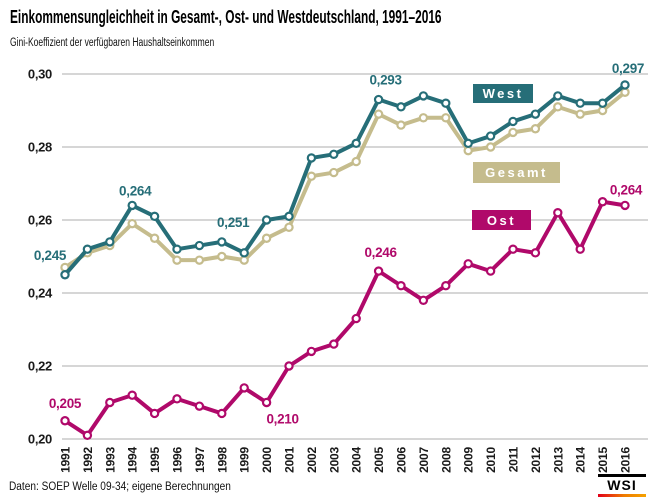 The height and width of the screenshot is (500, 652). Describe the element at coordinates (40, 147) in the screenshot. I see `y-tick-label: 0,28` at that location.